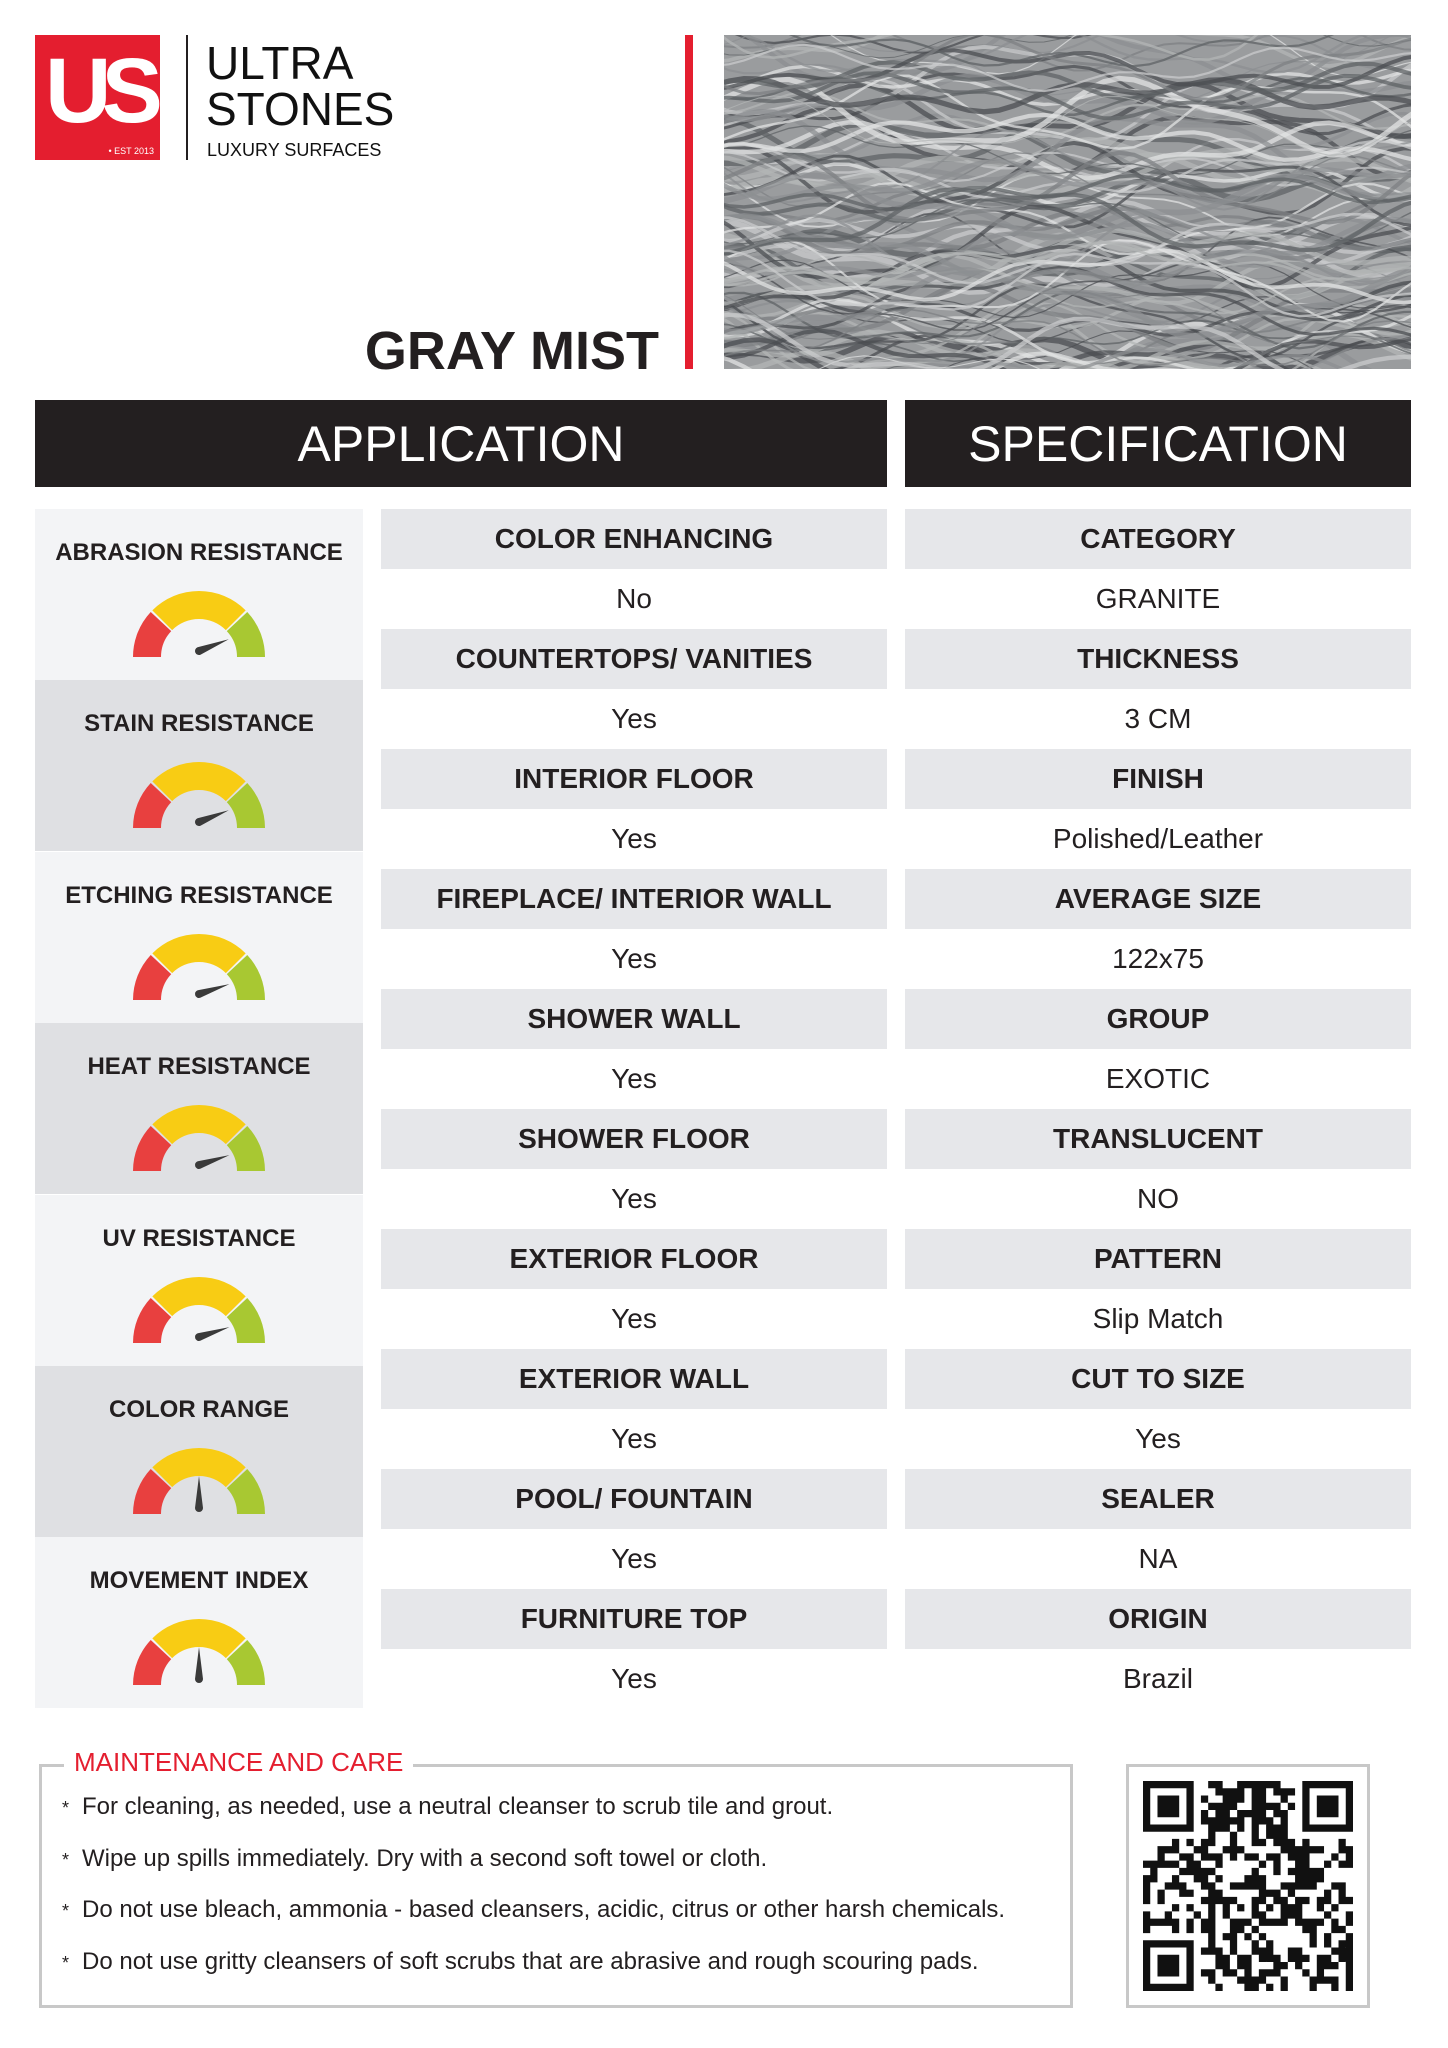 The height and width of the screenshot is (2048, 1448). What do you see at coordinates (199, 552) in the screenshot?
I see `rating-label: ABRASION RESISTANCE` at bounding box center [199, 552].